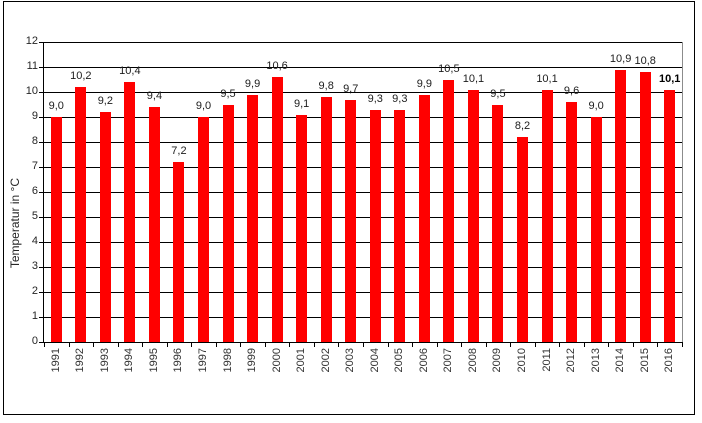  Describe the element at coordinates (326, 219) in the screenshot. I see `bar-2002` at that location.